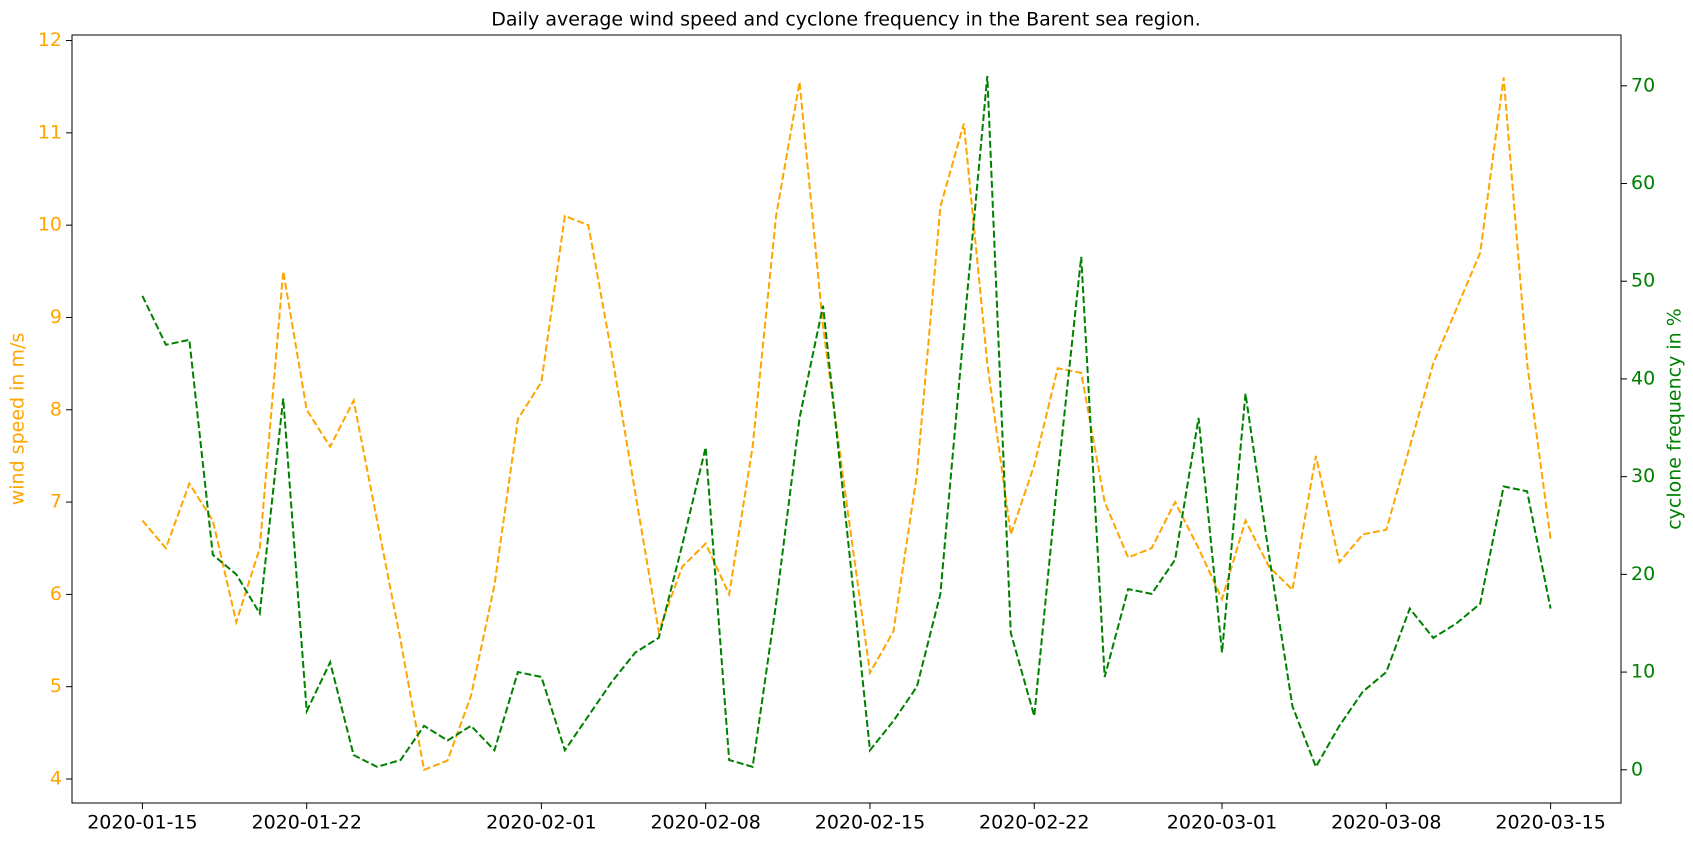 The height and width of the screenshot is (844, 1693). I want to click on y-tick-label: 10, so click(50, 225).